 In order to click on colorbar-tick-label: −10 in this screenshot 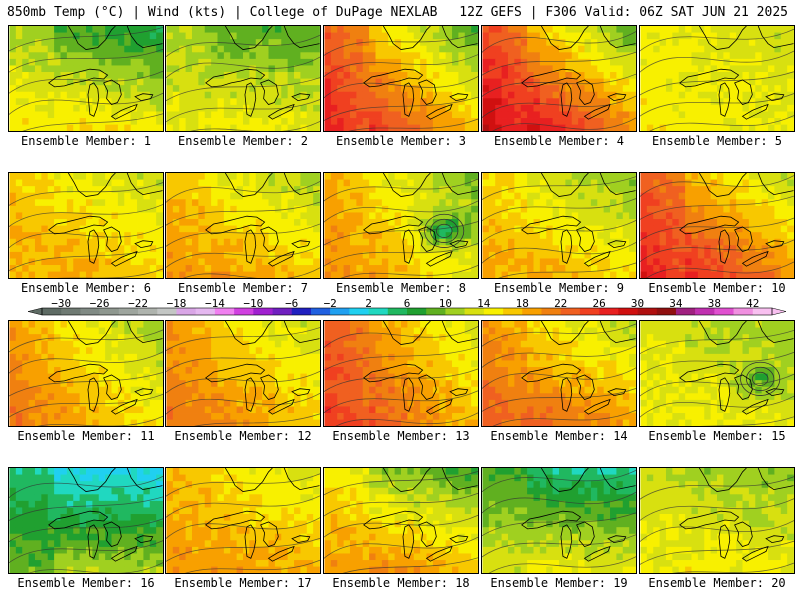, I will do `click(253, 303)`.